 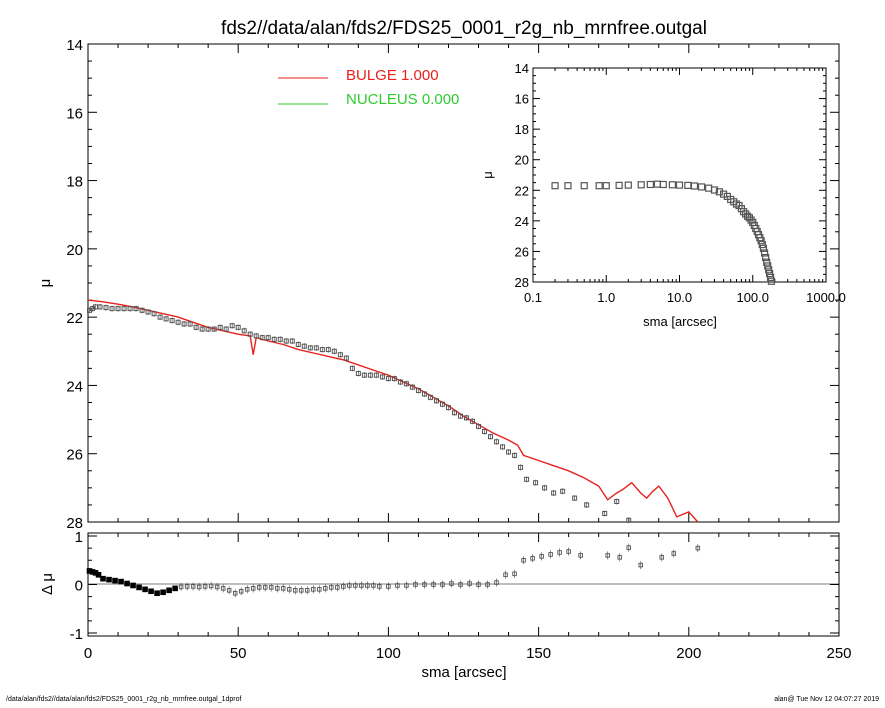 What do you see at coordinates (368, 87) in the screenshot?
I see `legend: BULGE 1.000 NUCLEUS 0.000` at bounding box center [368, 87].